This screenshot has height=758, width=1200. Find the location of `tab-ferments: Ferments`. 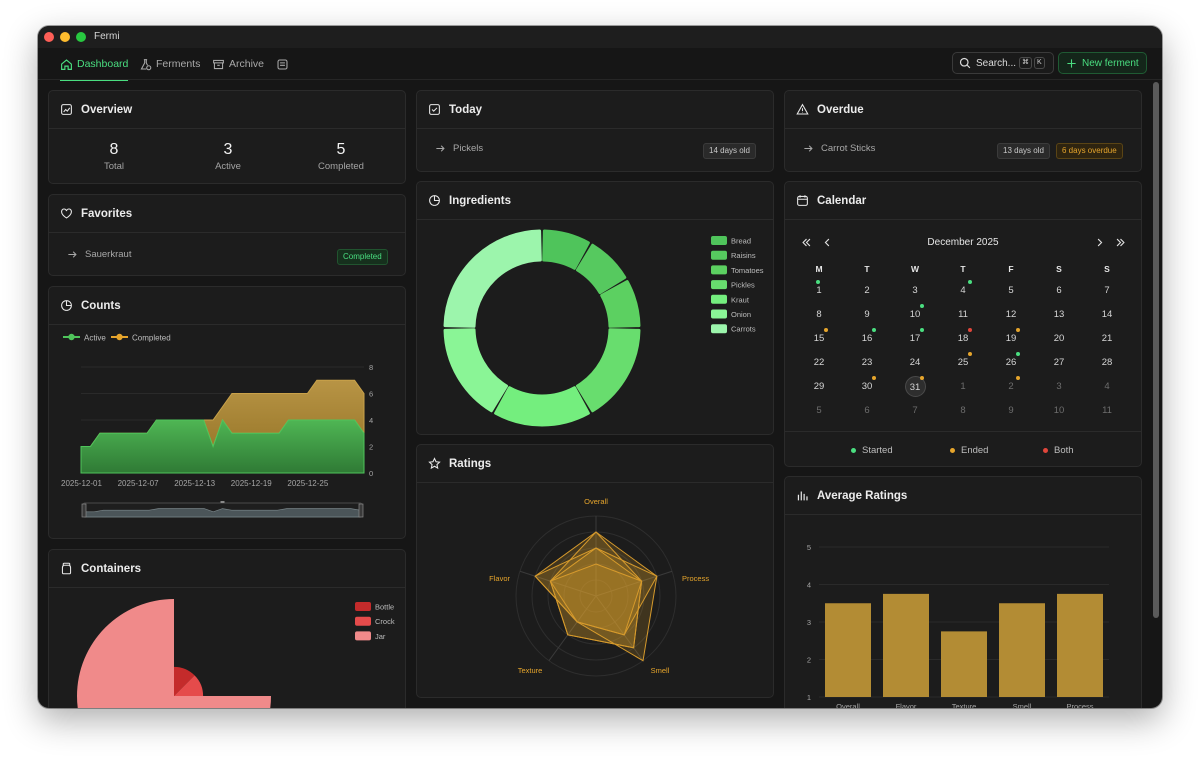

tab-ferments: Ferments is located at coordinates (169, 64).